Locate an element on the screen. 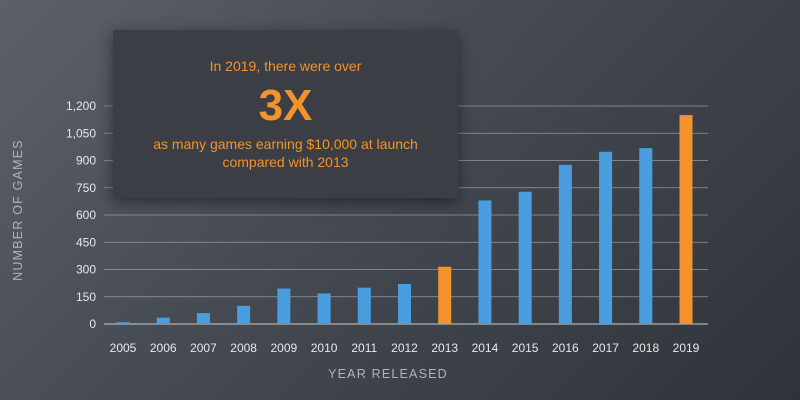 This screenshot has width=800, height=400. x-tick-label: 2006 is located at coordinates (163, 348).